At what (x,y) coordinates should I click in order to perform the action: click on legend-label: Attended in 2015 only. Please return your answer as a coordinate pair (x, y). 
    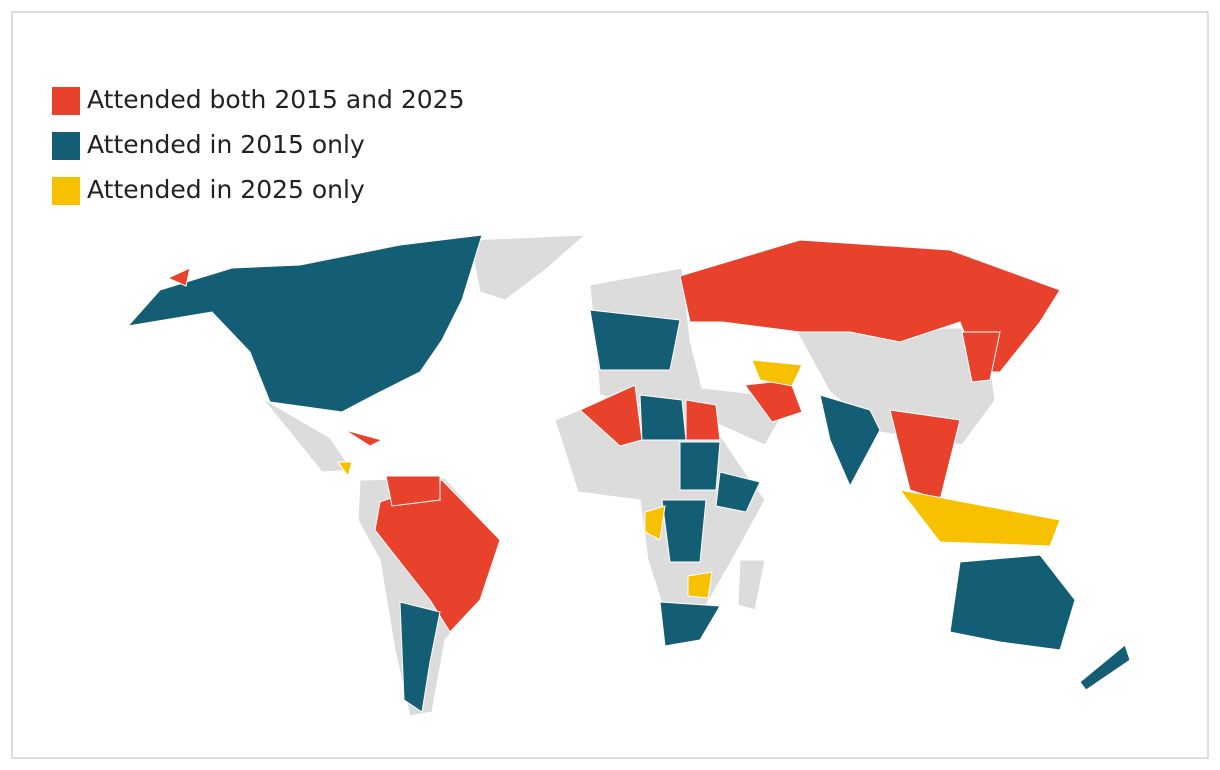
    Looking at the image, I should click on (226, 144).